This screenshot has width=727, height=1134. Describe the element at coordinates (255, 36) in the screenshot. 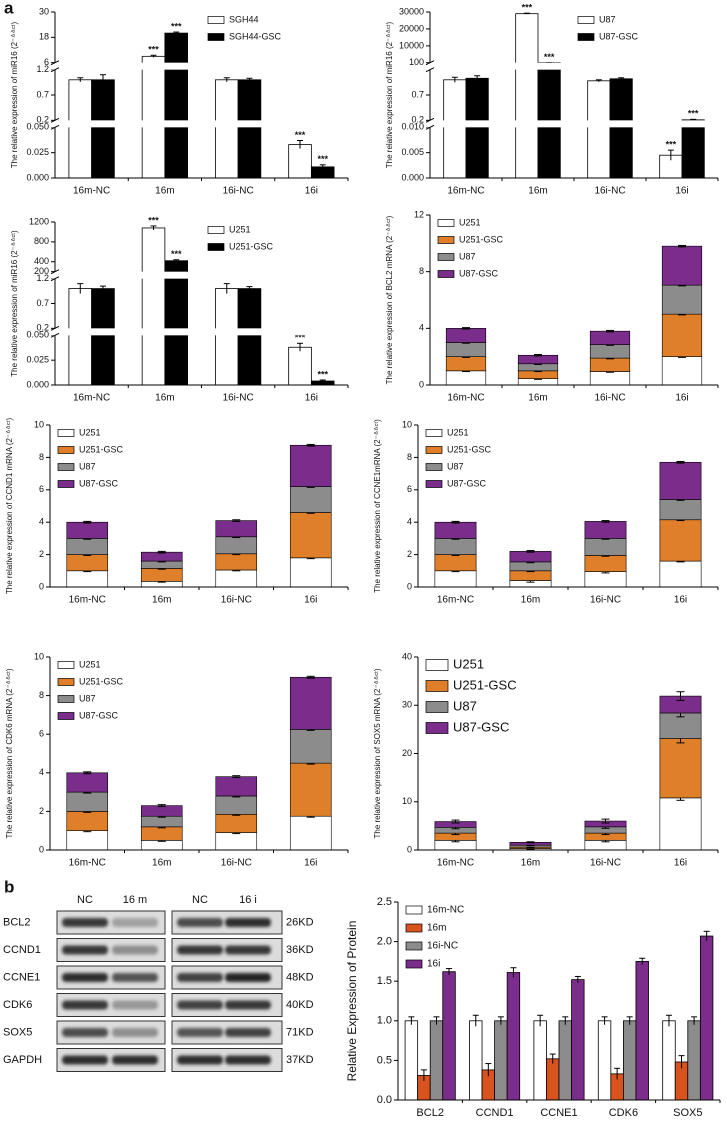

I see `legend-label: SGH44-GSC` at that location.